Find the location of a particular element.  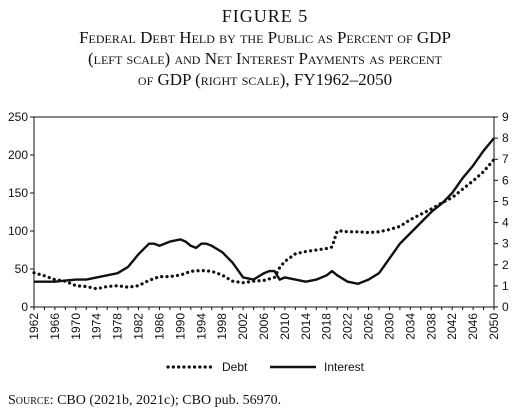

x-tick-label: 2018 is located at coordinates (327, 326).